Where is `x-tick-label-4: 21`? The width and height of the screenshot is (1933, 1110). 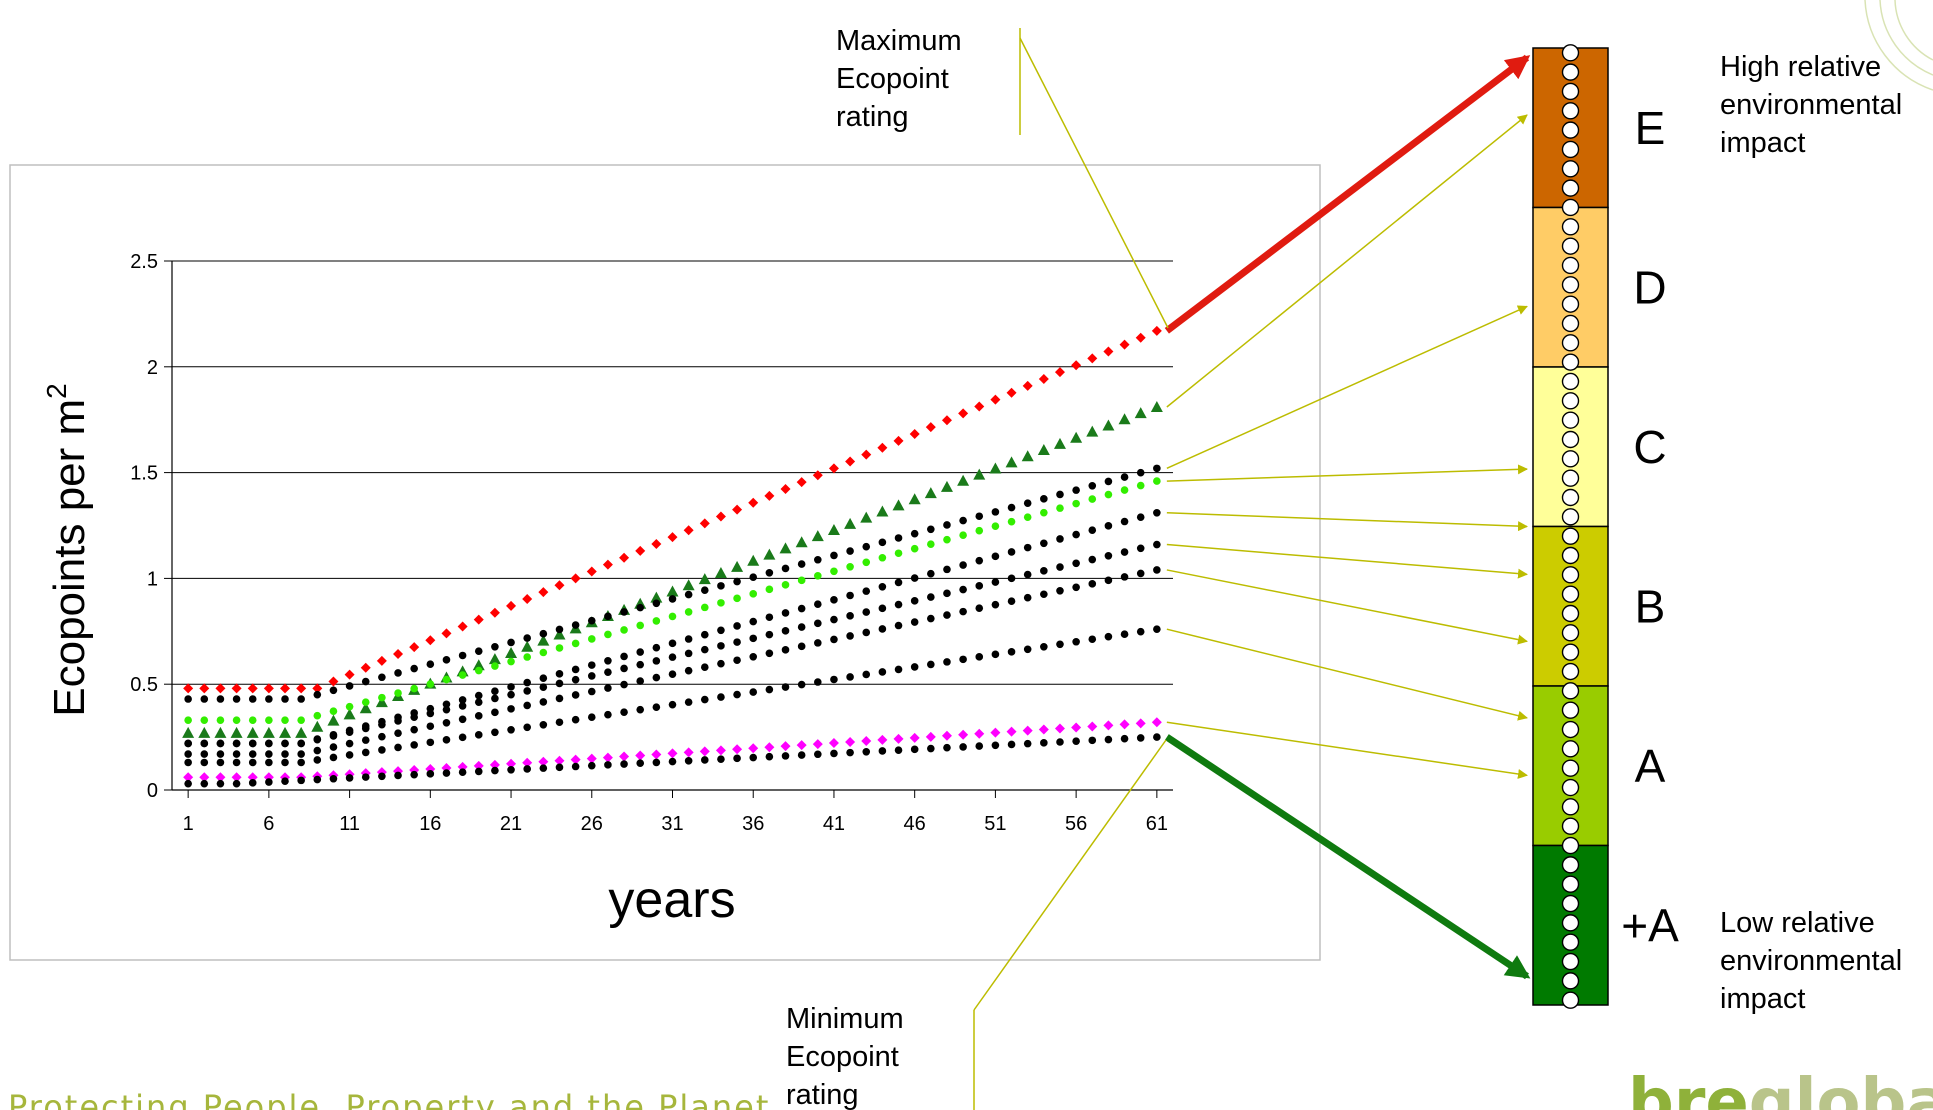
x-tick-label-4: 21 is located at coordinates (511, 824).